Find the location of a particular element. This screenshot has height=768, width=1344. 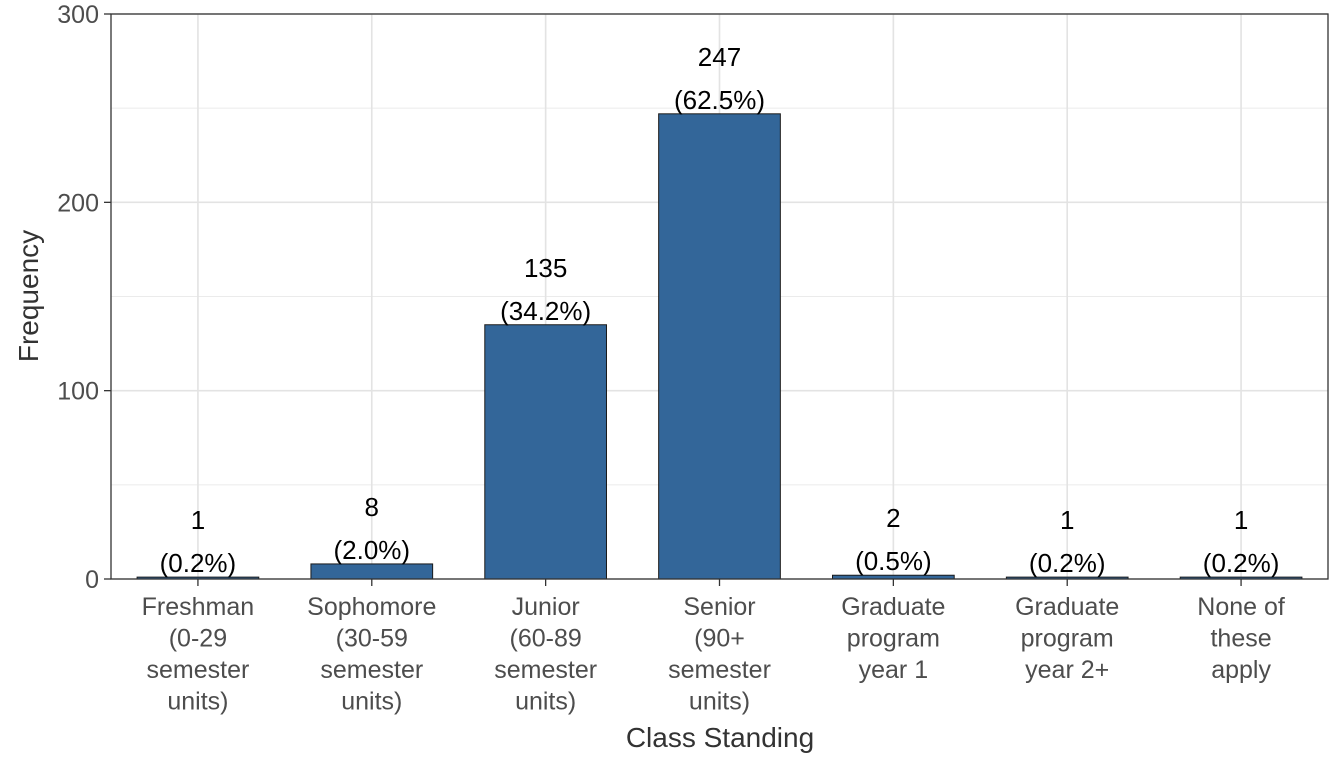

y-tick-label: 0 is located at coordinates (92, 580).